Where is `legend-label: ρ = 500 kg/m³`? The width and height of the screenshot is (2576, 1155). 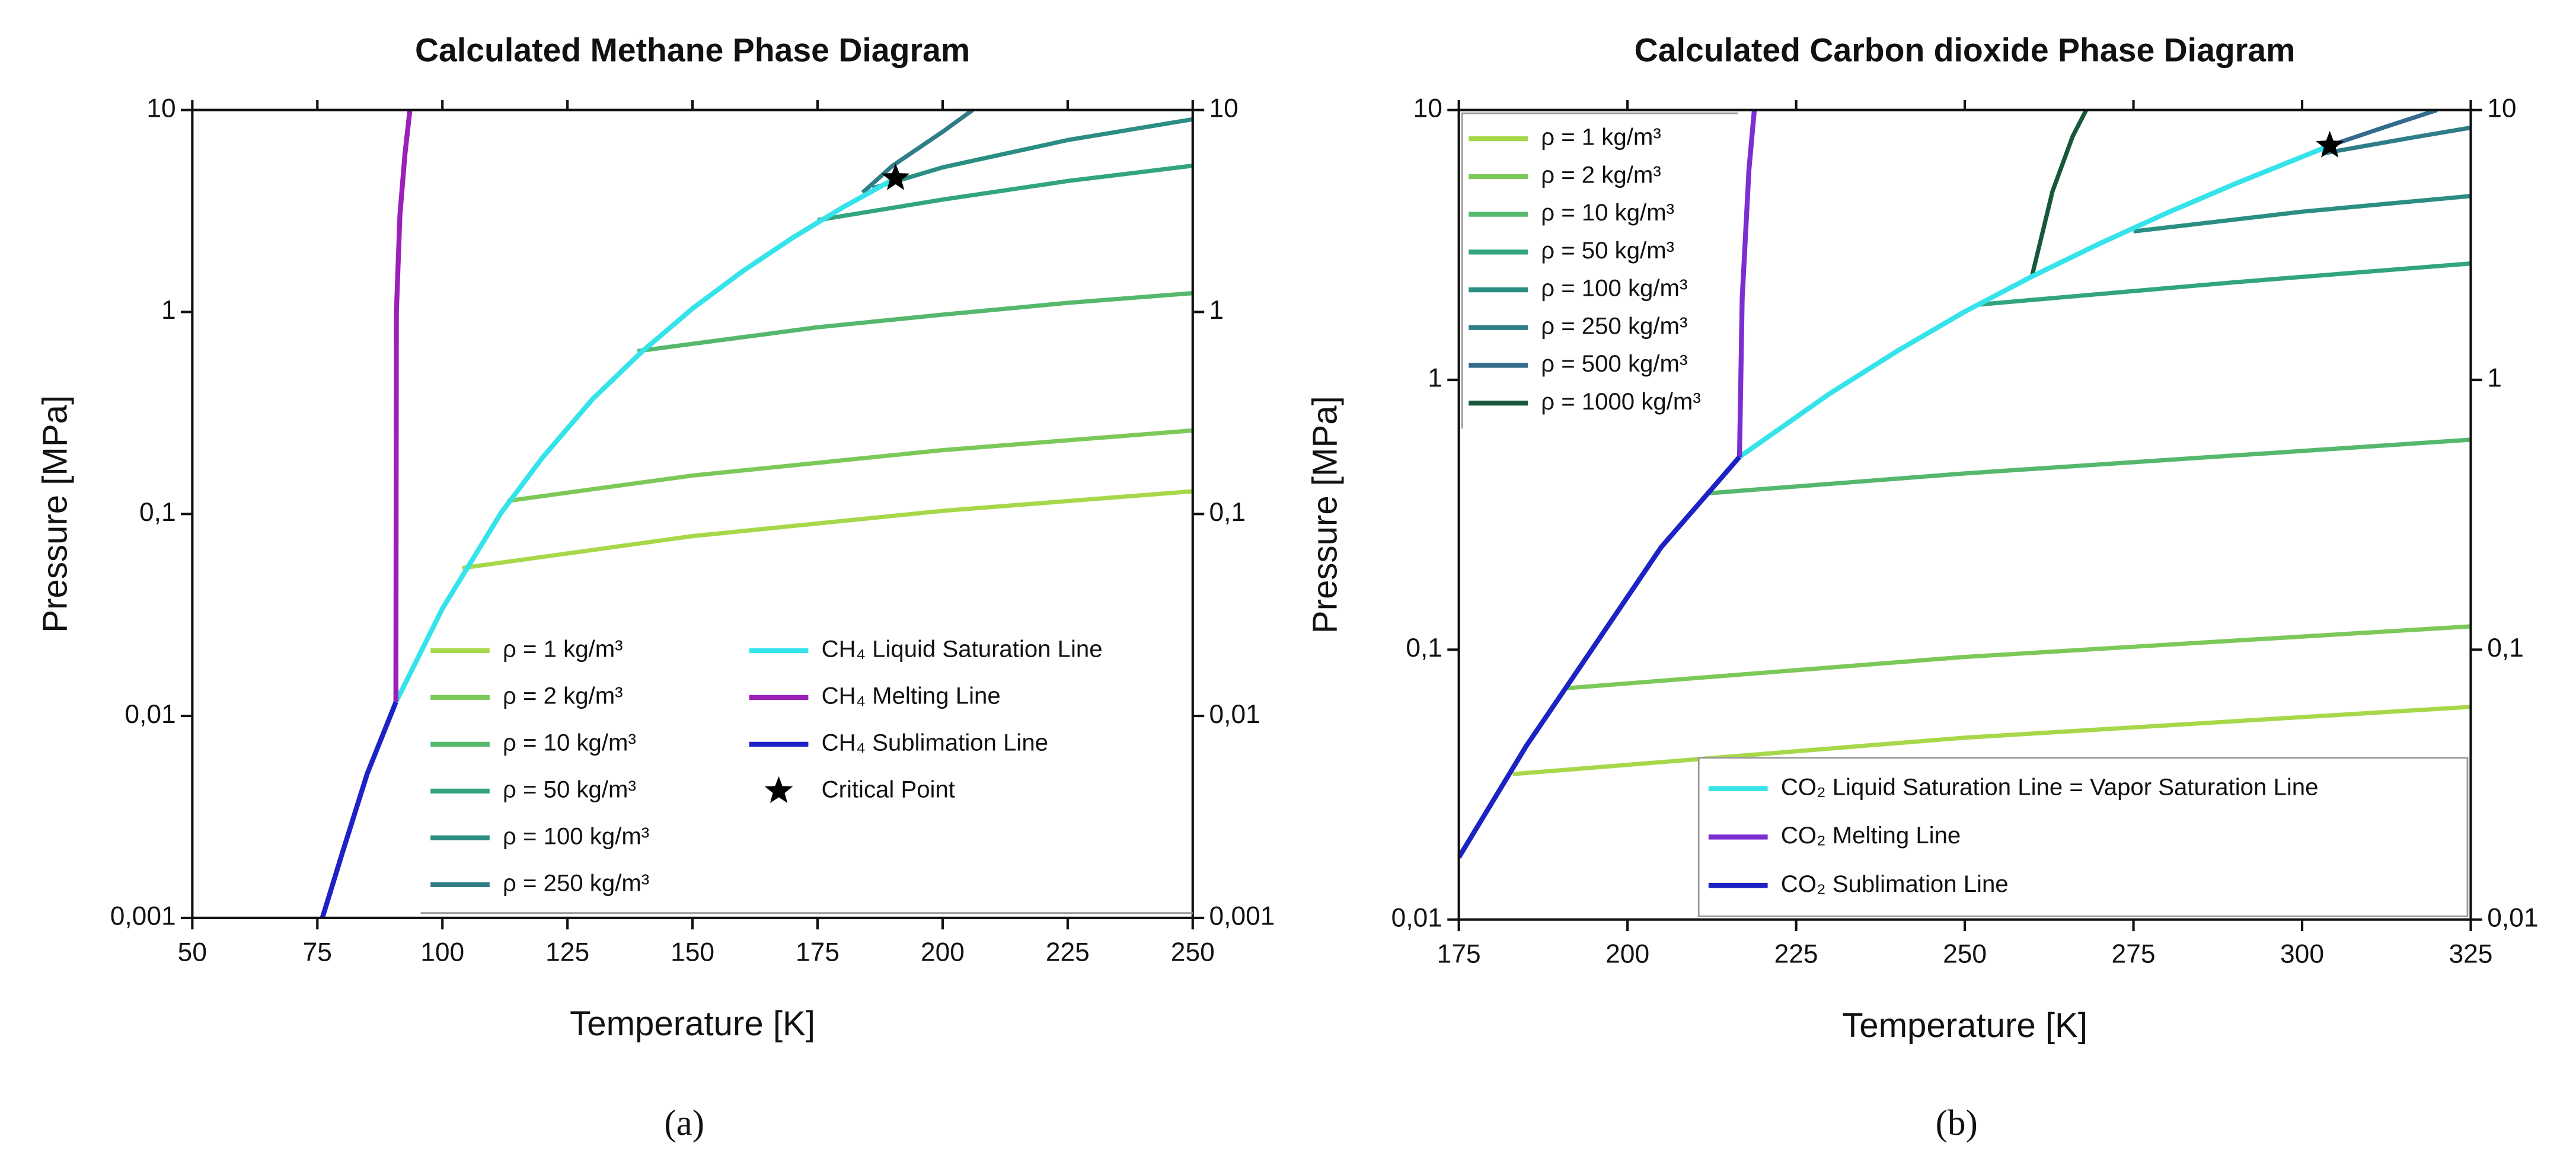
legend-label: ρ = 500 kg/m³ is located at coordinates (1614, 363).